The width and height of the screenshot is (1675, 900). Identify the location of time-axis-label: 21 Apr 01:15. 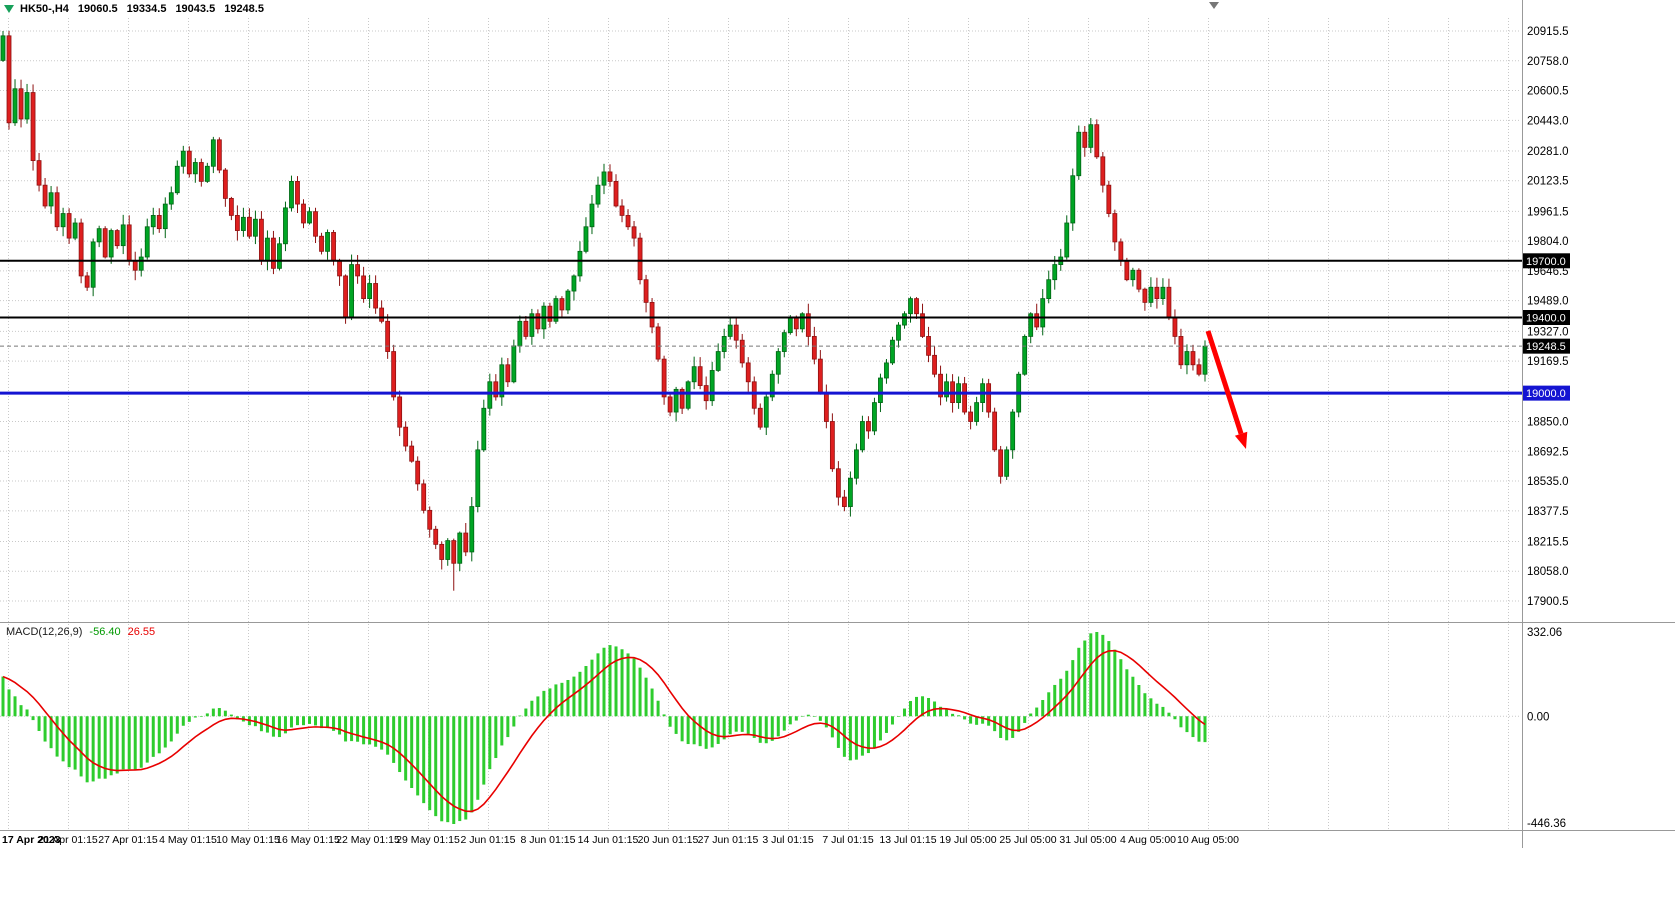
(68, 840).